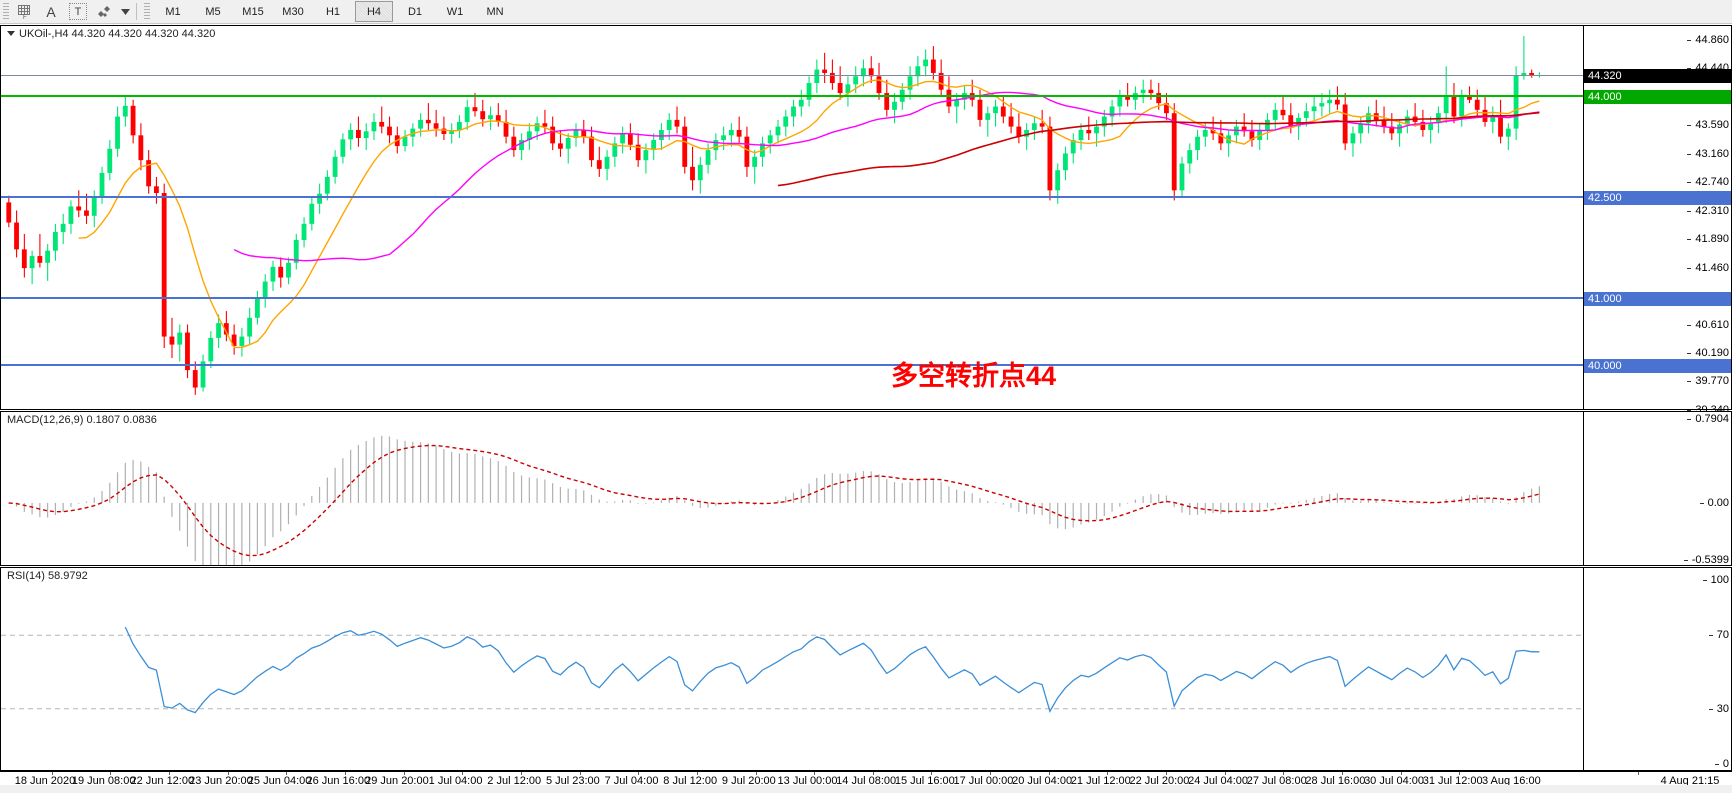  Describe the element at coordinates (1706, 560) in the screenshot. I see `macd-tick--0.5399: -0.5399` at that location.